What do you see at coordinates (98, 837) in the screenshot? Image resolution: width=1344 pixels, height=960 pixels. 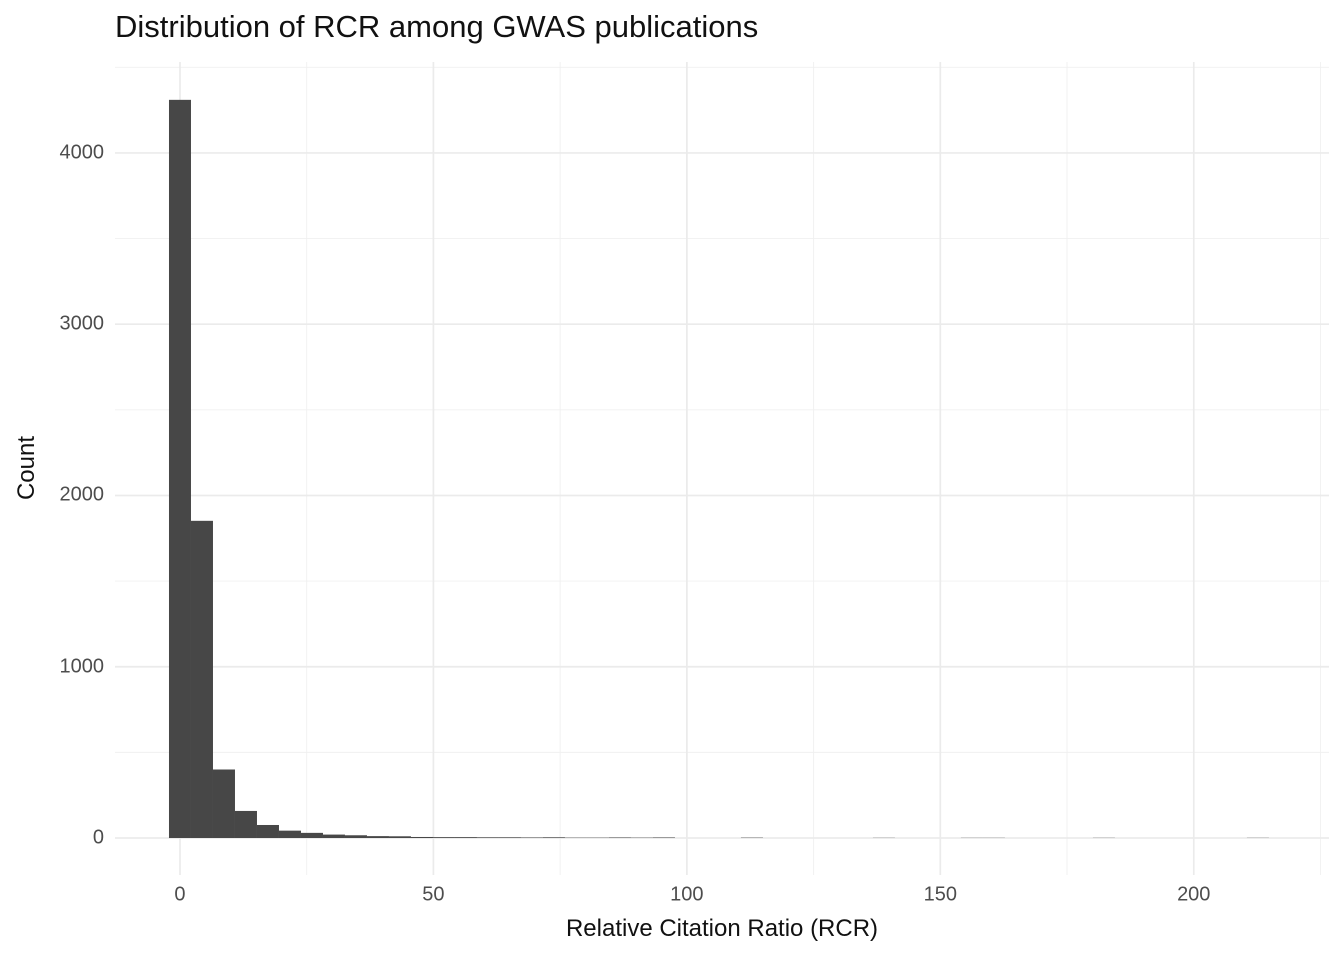 I see `y-tick-label: 0` at bounding box center [98, 837].